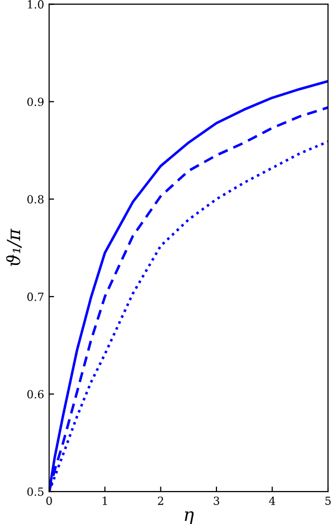  What do you see at coordinates (104, 500) in the screenshot?
I see `x-tick-label: 1` at bounding box center [104, 500].